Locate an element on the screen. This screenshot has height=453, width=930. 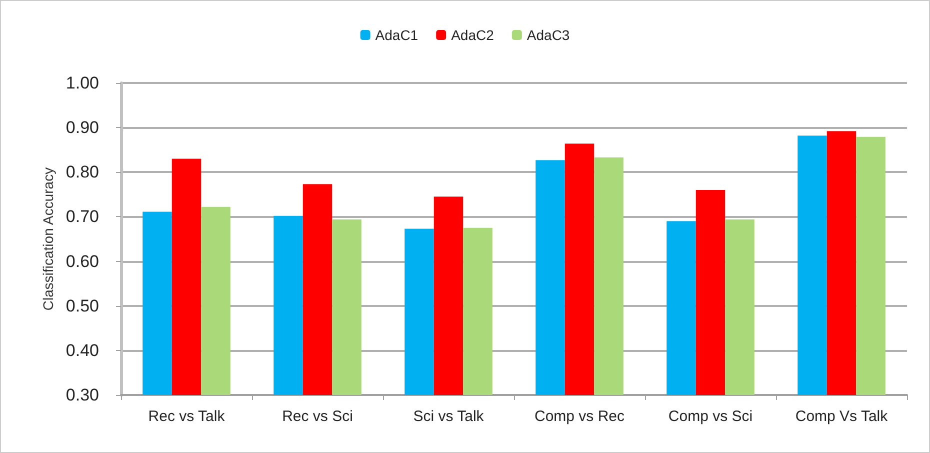
y-tick-label: 0.60 is located at coordinates (82, 261).